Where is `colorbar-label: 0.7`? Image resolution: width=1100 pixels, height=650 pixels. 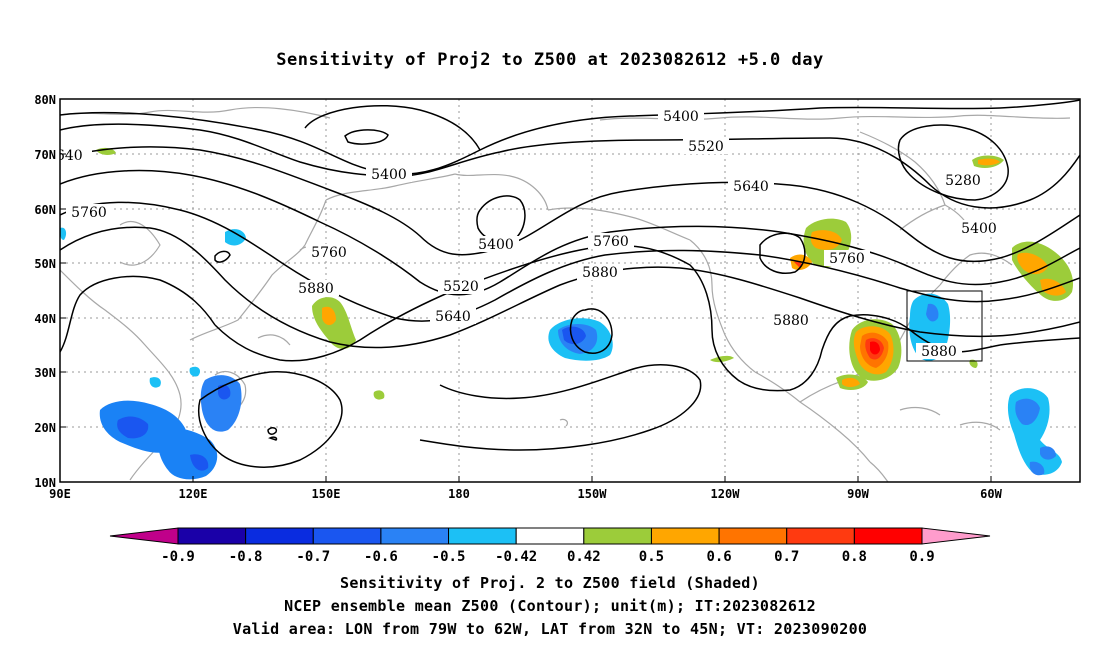
colorbar-label: 0.7 is located at coordinates (786, 557).